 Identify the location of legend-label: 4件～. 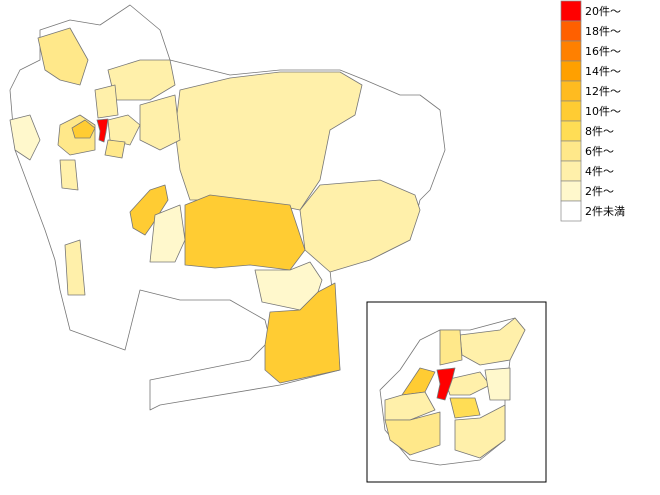
(599, 171).